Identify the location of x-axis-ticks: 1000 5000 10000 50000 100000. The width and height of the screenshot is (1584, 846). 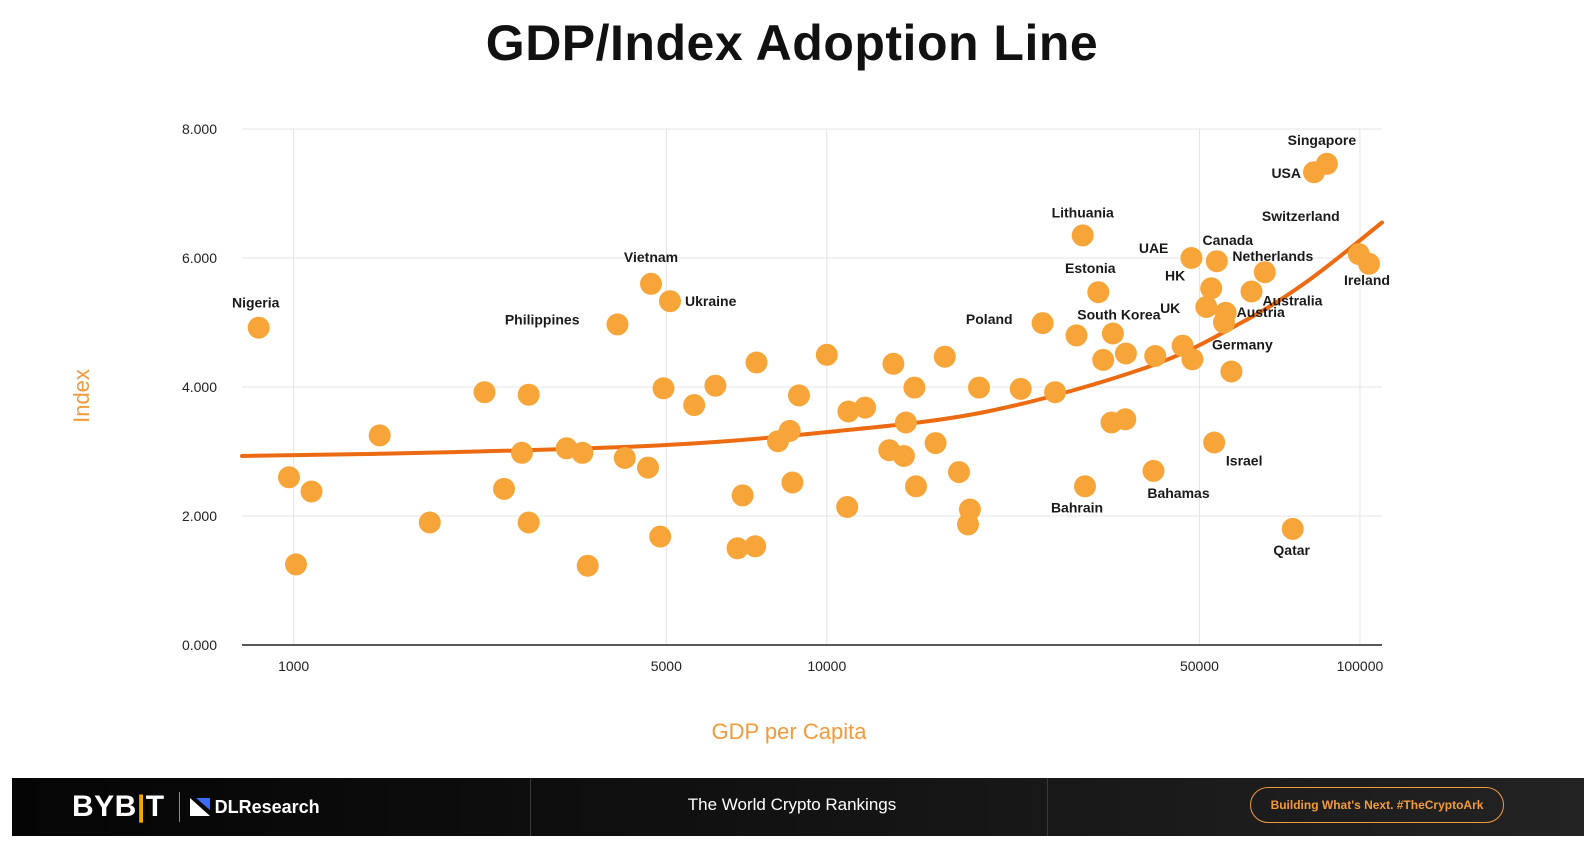
(830, 666).